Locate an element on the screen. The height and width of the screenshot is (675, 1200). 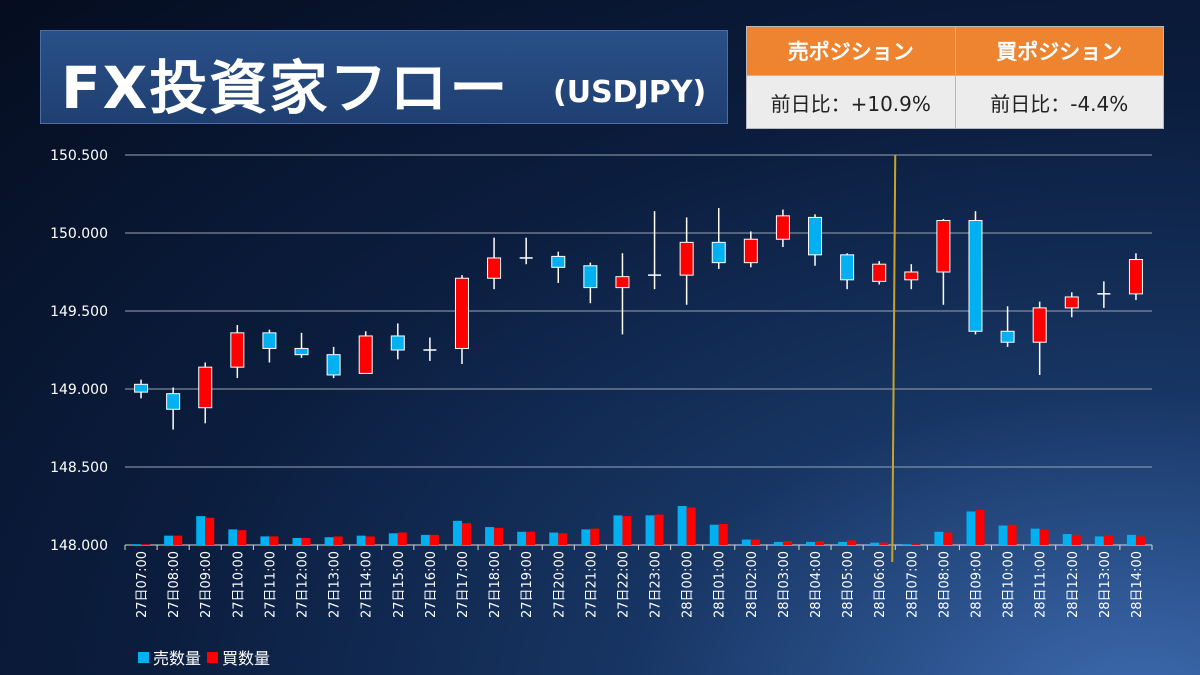
x-tick-label: 28日08:00 is located at coordinates (944, 584).